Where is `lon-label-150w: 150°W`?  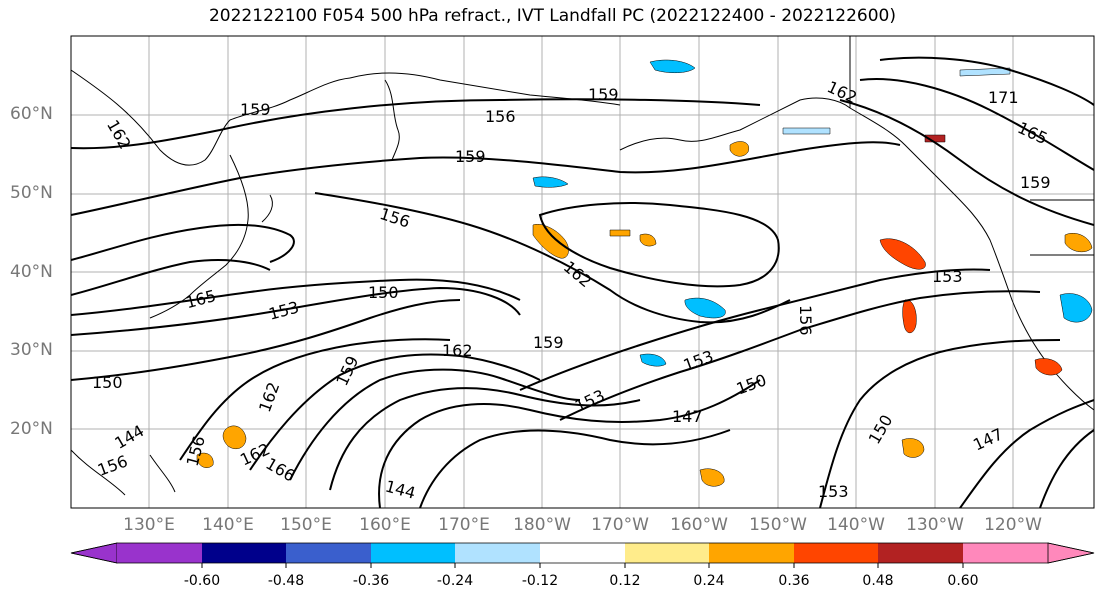 lon-label-150w: 150°W is located at coordinates (778, 525).